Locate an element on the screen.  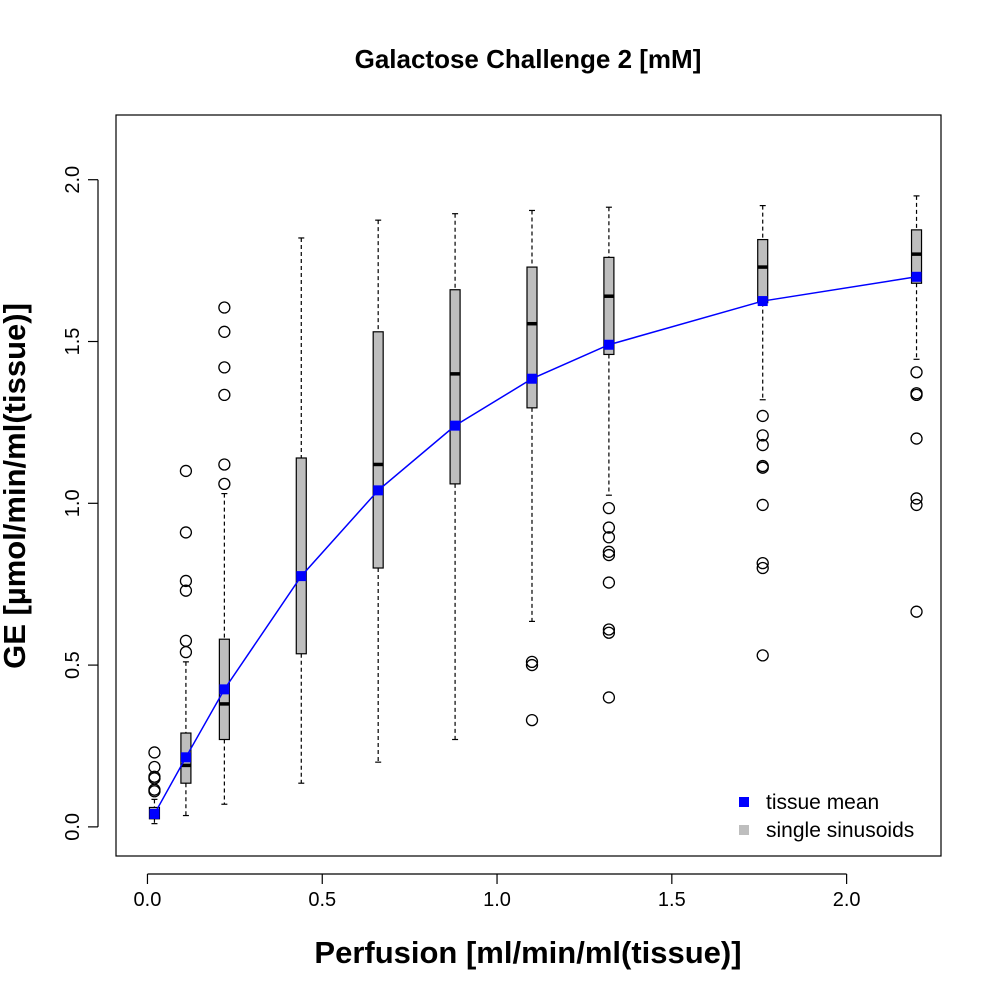
legend-entry: tissue mean is located at coordinates (822, 802).